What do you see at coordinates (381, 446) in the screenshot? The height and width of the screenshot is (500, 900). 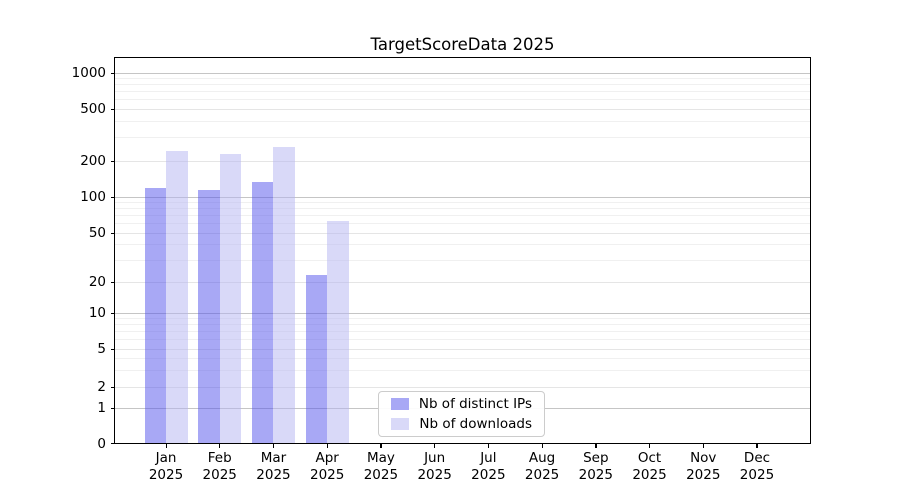 I see `x-tick-may` at bounding box center [381, 446].